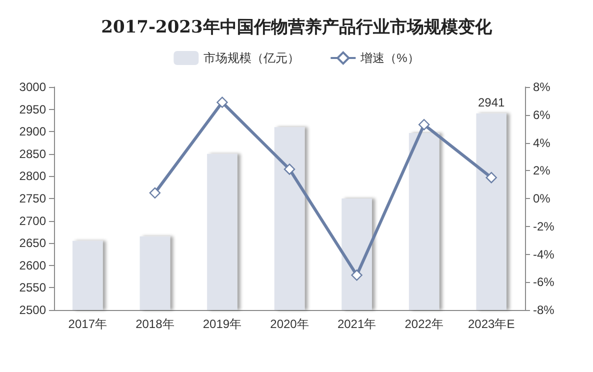 The image size is (593, 372). What do you see at coordinates (289, 324) in the screenshot?
I see `x-tick-label: 2020年` at bounding box center [289, 324].